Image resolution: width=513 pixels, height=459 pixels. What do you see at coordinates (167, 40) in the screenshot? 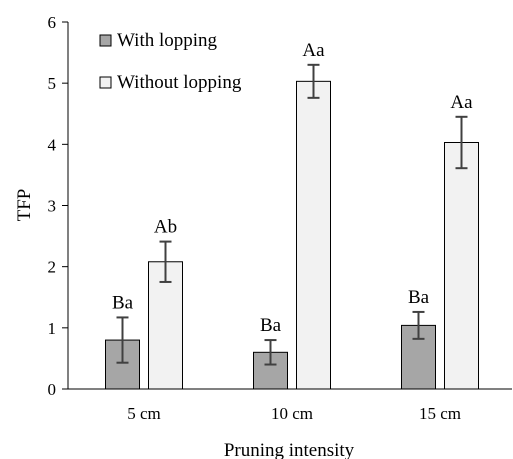
I see `legend-entry: With lopping` at bounding box center [167, 40].